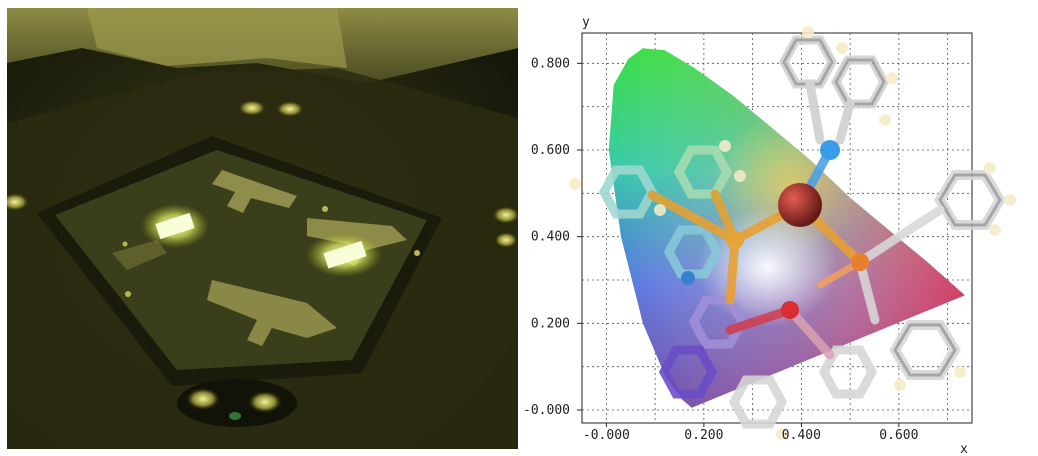  What do you see at coordinates (964, 449) in the screenshot?
I see `x-axis-label: x` at bounding box center [964, 449].